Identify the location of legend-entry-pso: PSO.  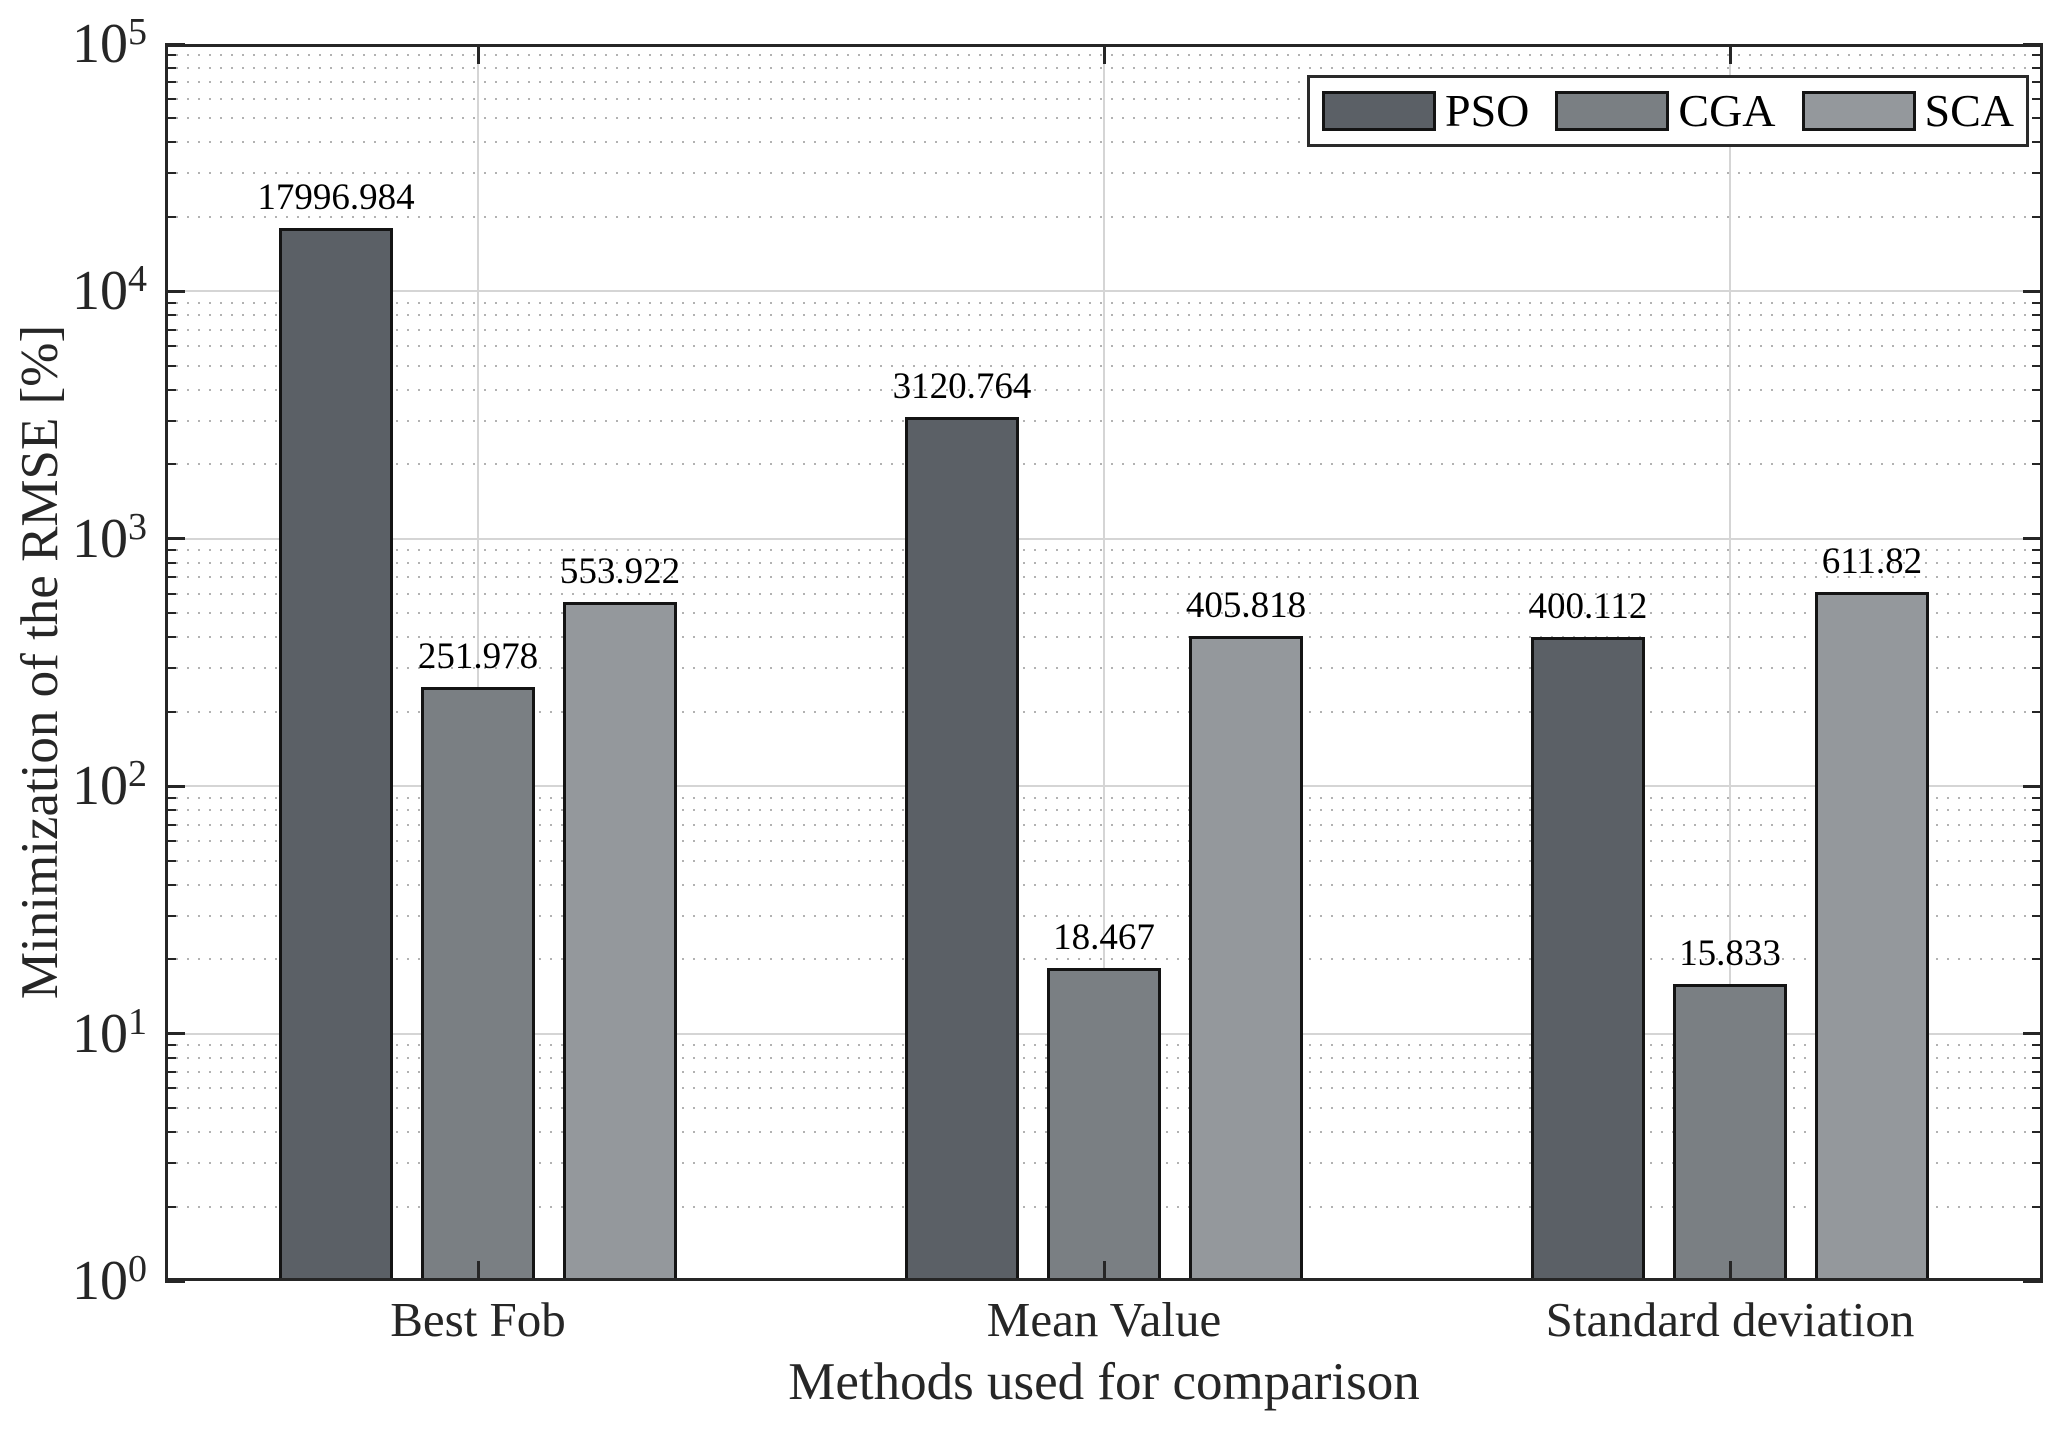
(1425, 111).